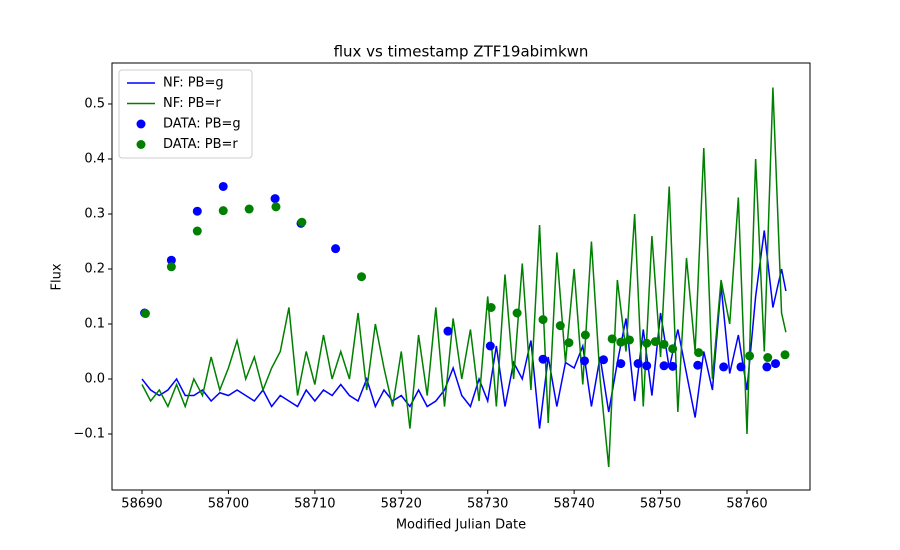 Image resolution: width=900 pixels, height=550 pixels. Describe the element at coordinates (94, 158) in the screenshot. I see `y-tick-label: 0.4` at that location.